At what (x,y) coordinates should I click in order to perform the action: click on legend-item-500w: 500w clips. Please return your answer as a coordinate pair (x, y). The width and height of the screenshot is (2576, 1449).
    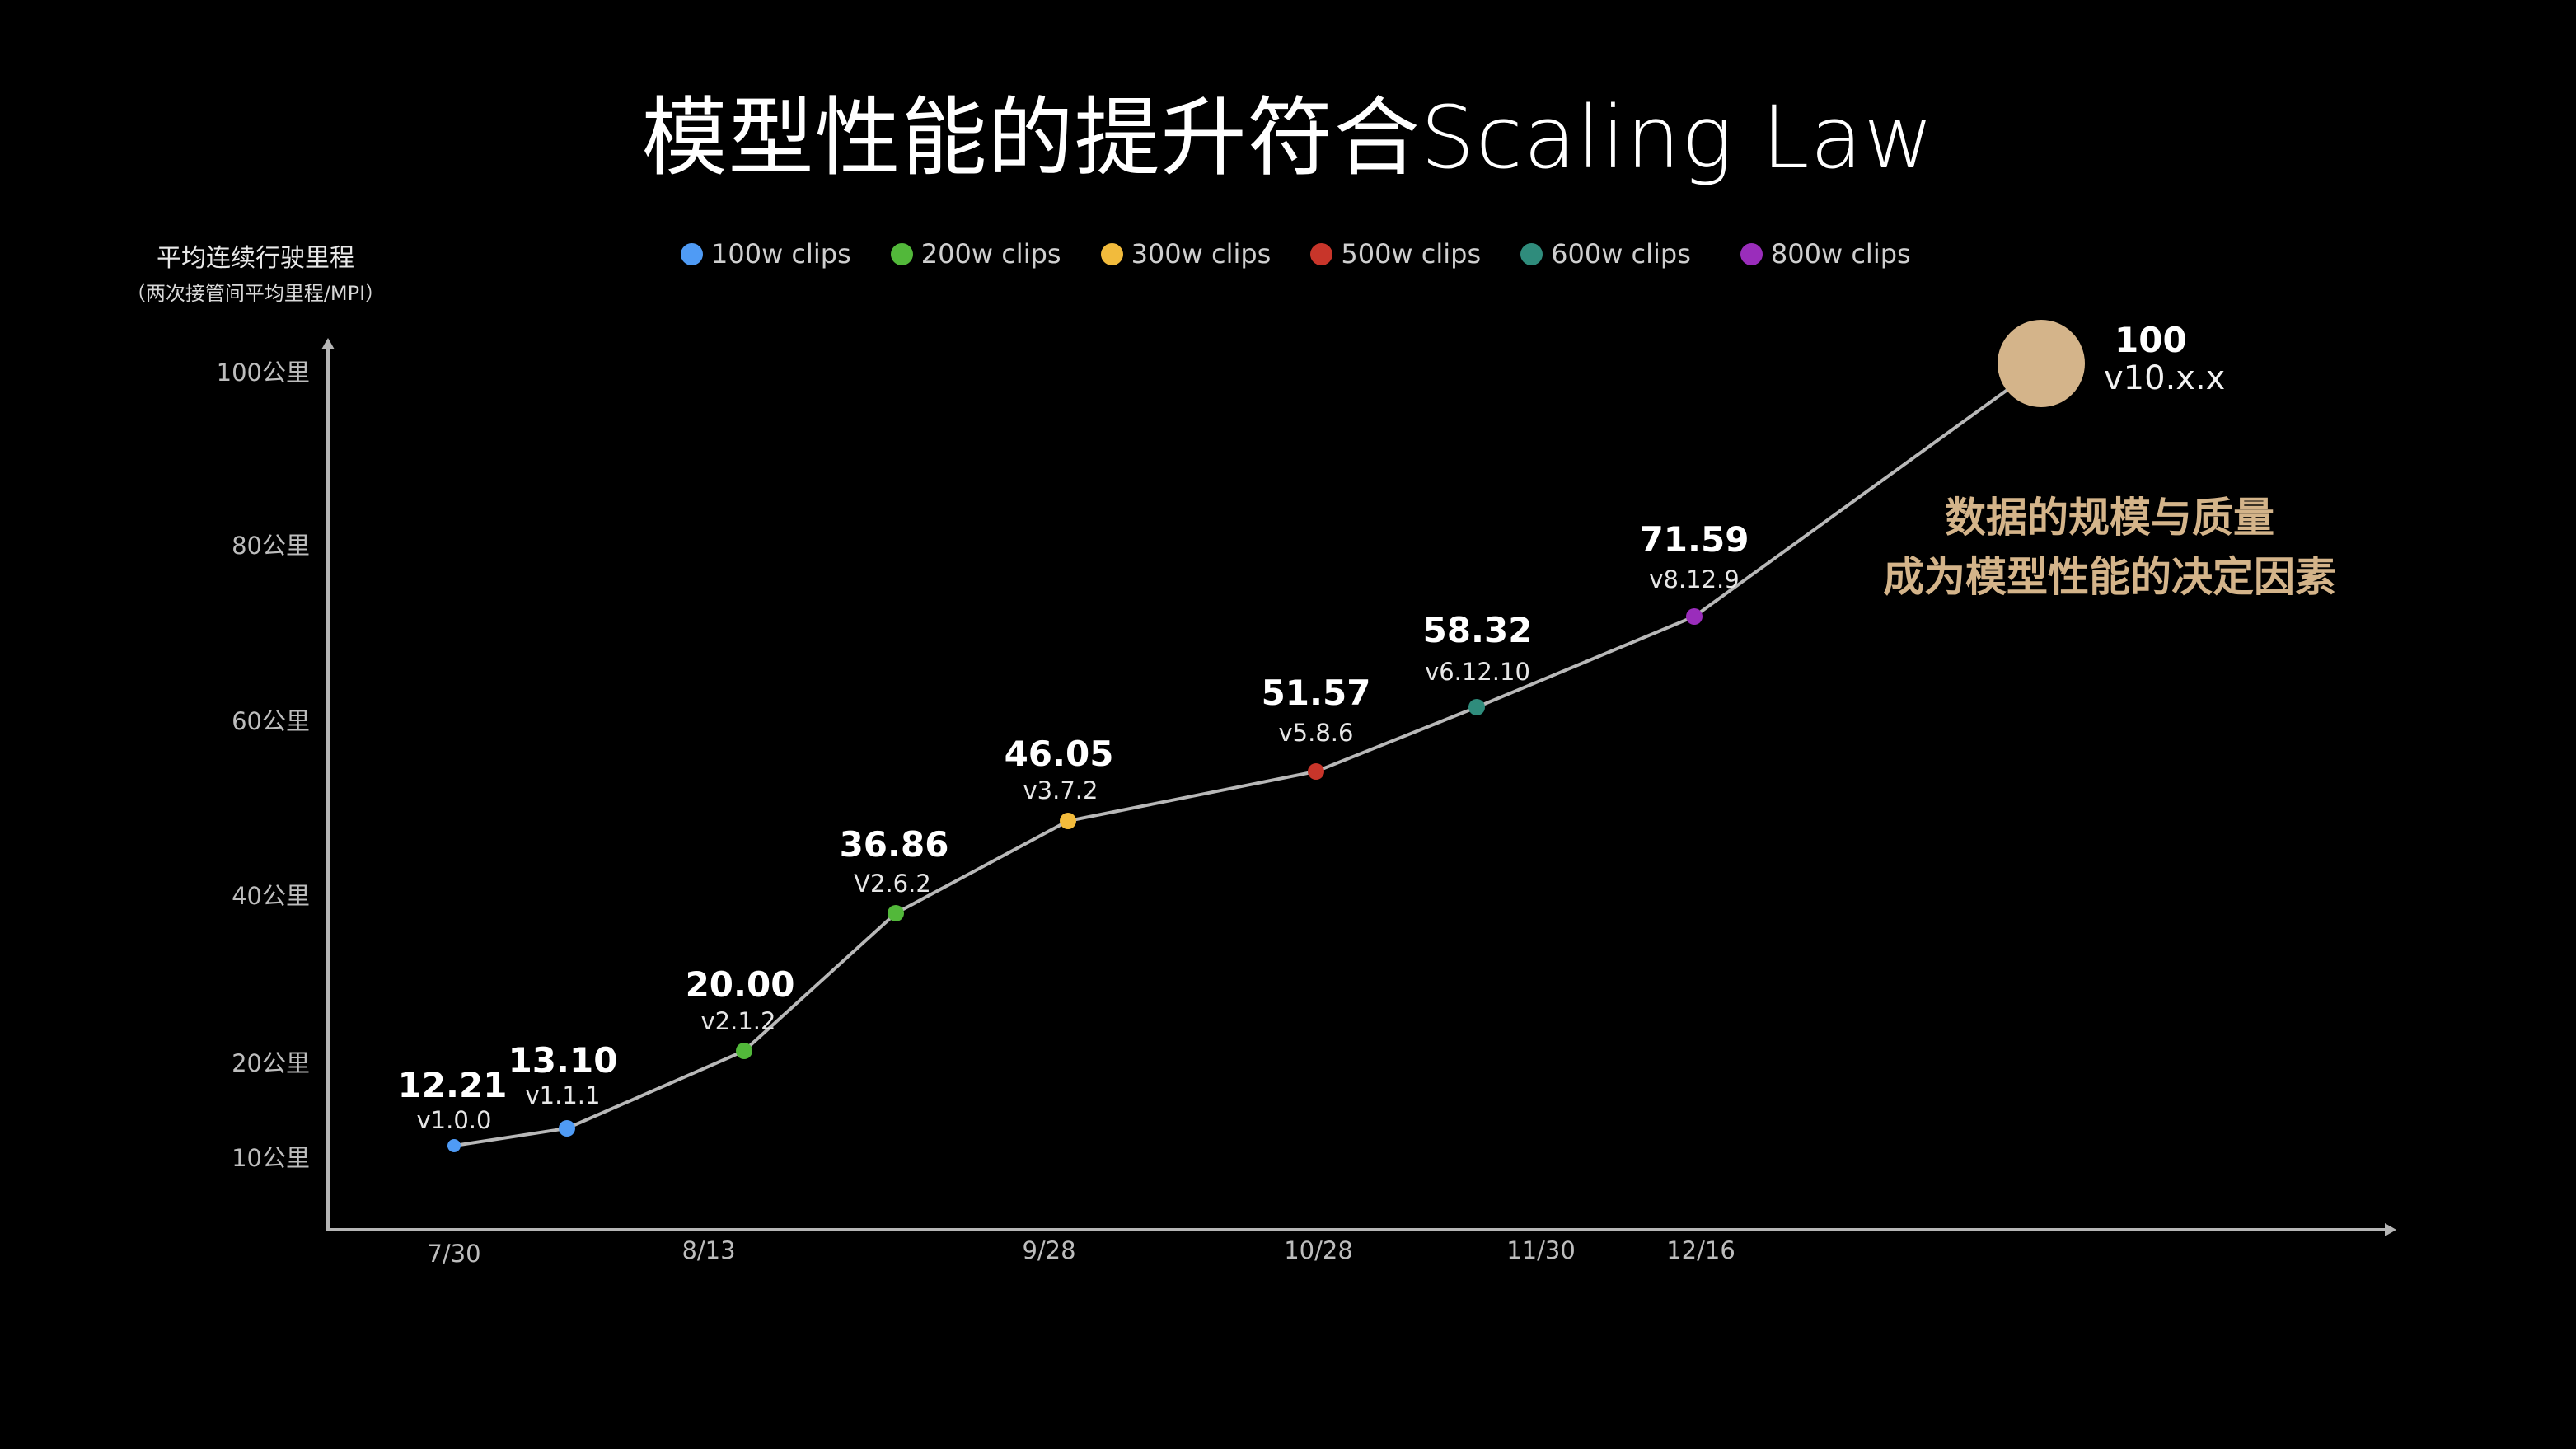
    Looking at the image, I should click on (1395, 254).